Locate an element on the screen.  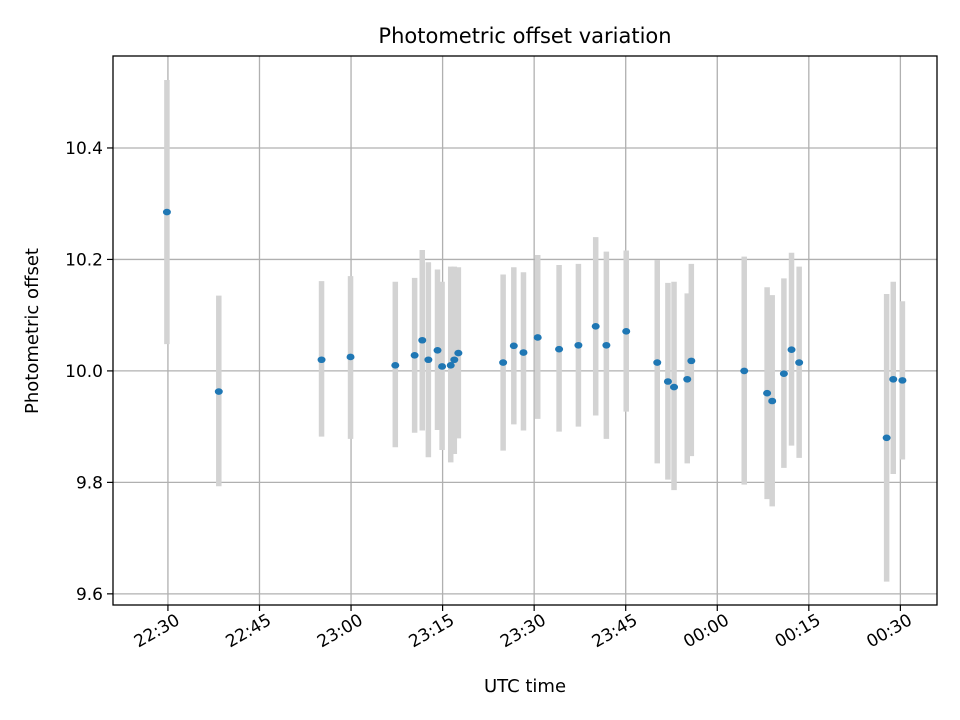
x-tick-label: 00:30 is located at coordinates (889, 631).